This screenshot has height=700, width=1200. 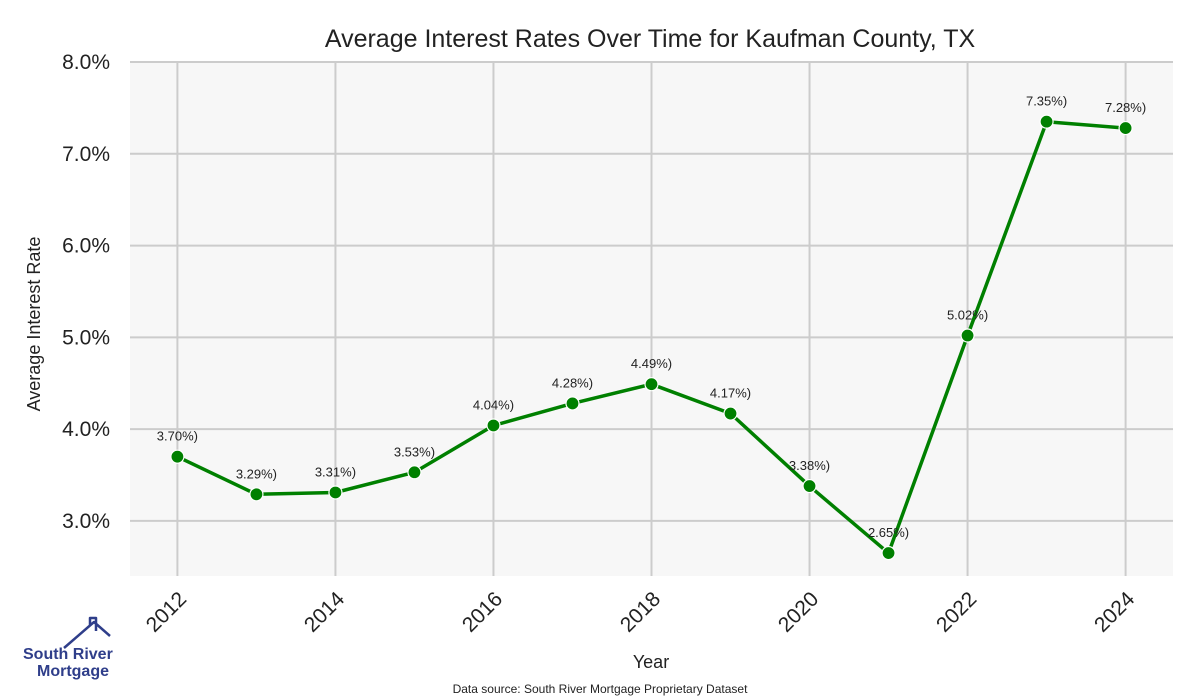 What do you see at coordinates (86, 154) in the screenshot?
I see `y-tick-label: 7.0%` at bounding box center [86, 154].